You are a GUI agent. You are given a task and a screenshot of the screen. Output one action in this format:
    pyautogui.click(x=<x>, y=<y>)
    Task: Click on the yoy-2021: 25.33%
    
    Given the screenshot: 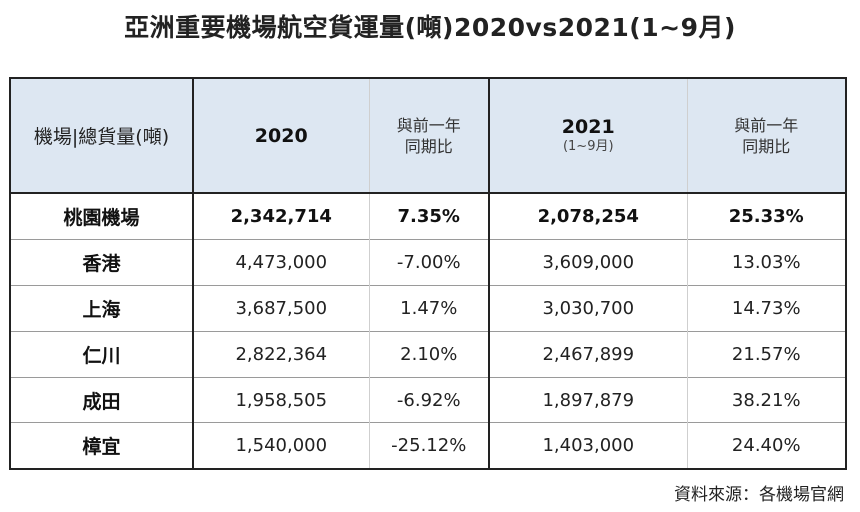 What is the action you would take?
    pyautogui.click(x=765, y=216)
    